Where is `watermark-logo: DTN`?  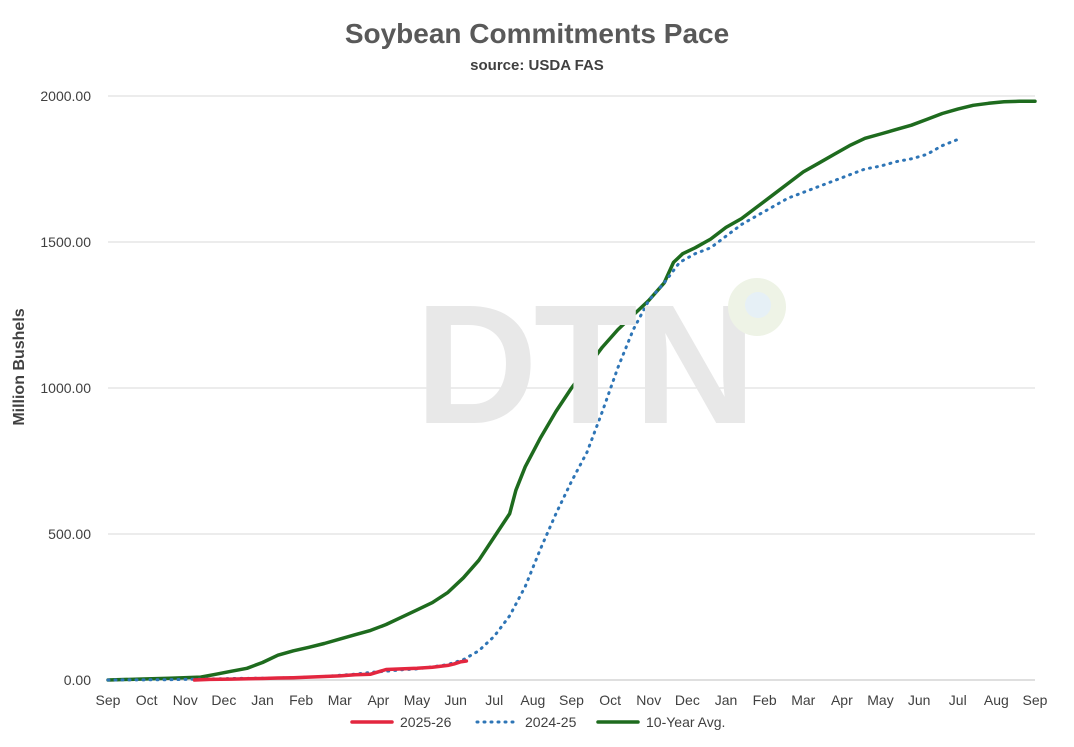
watermark-logo: DTN is located at coordinates (585, 365).